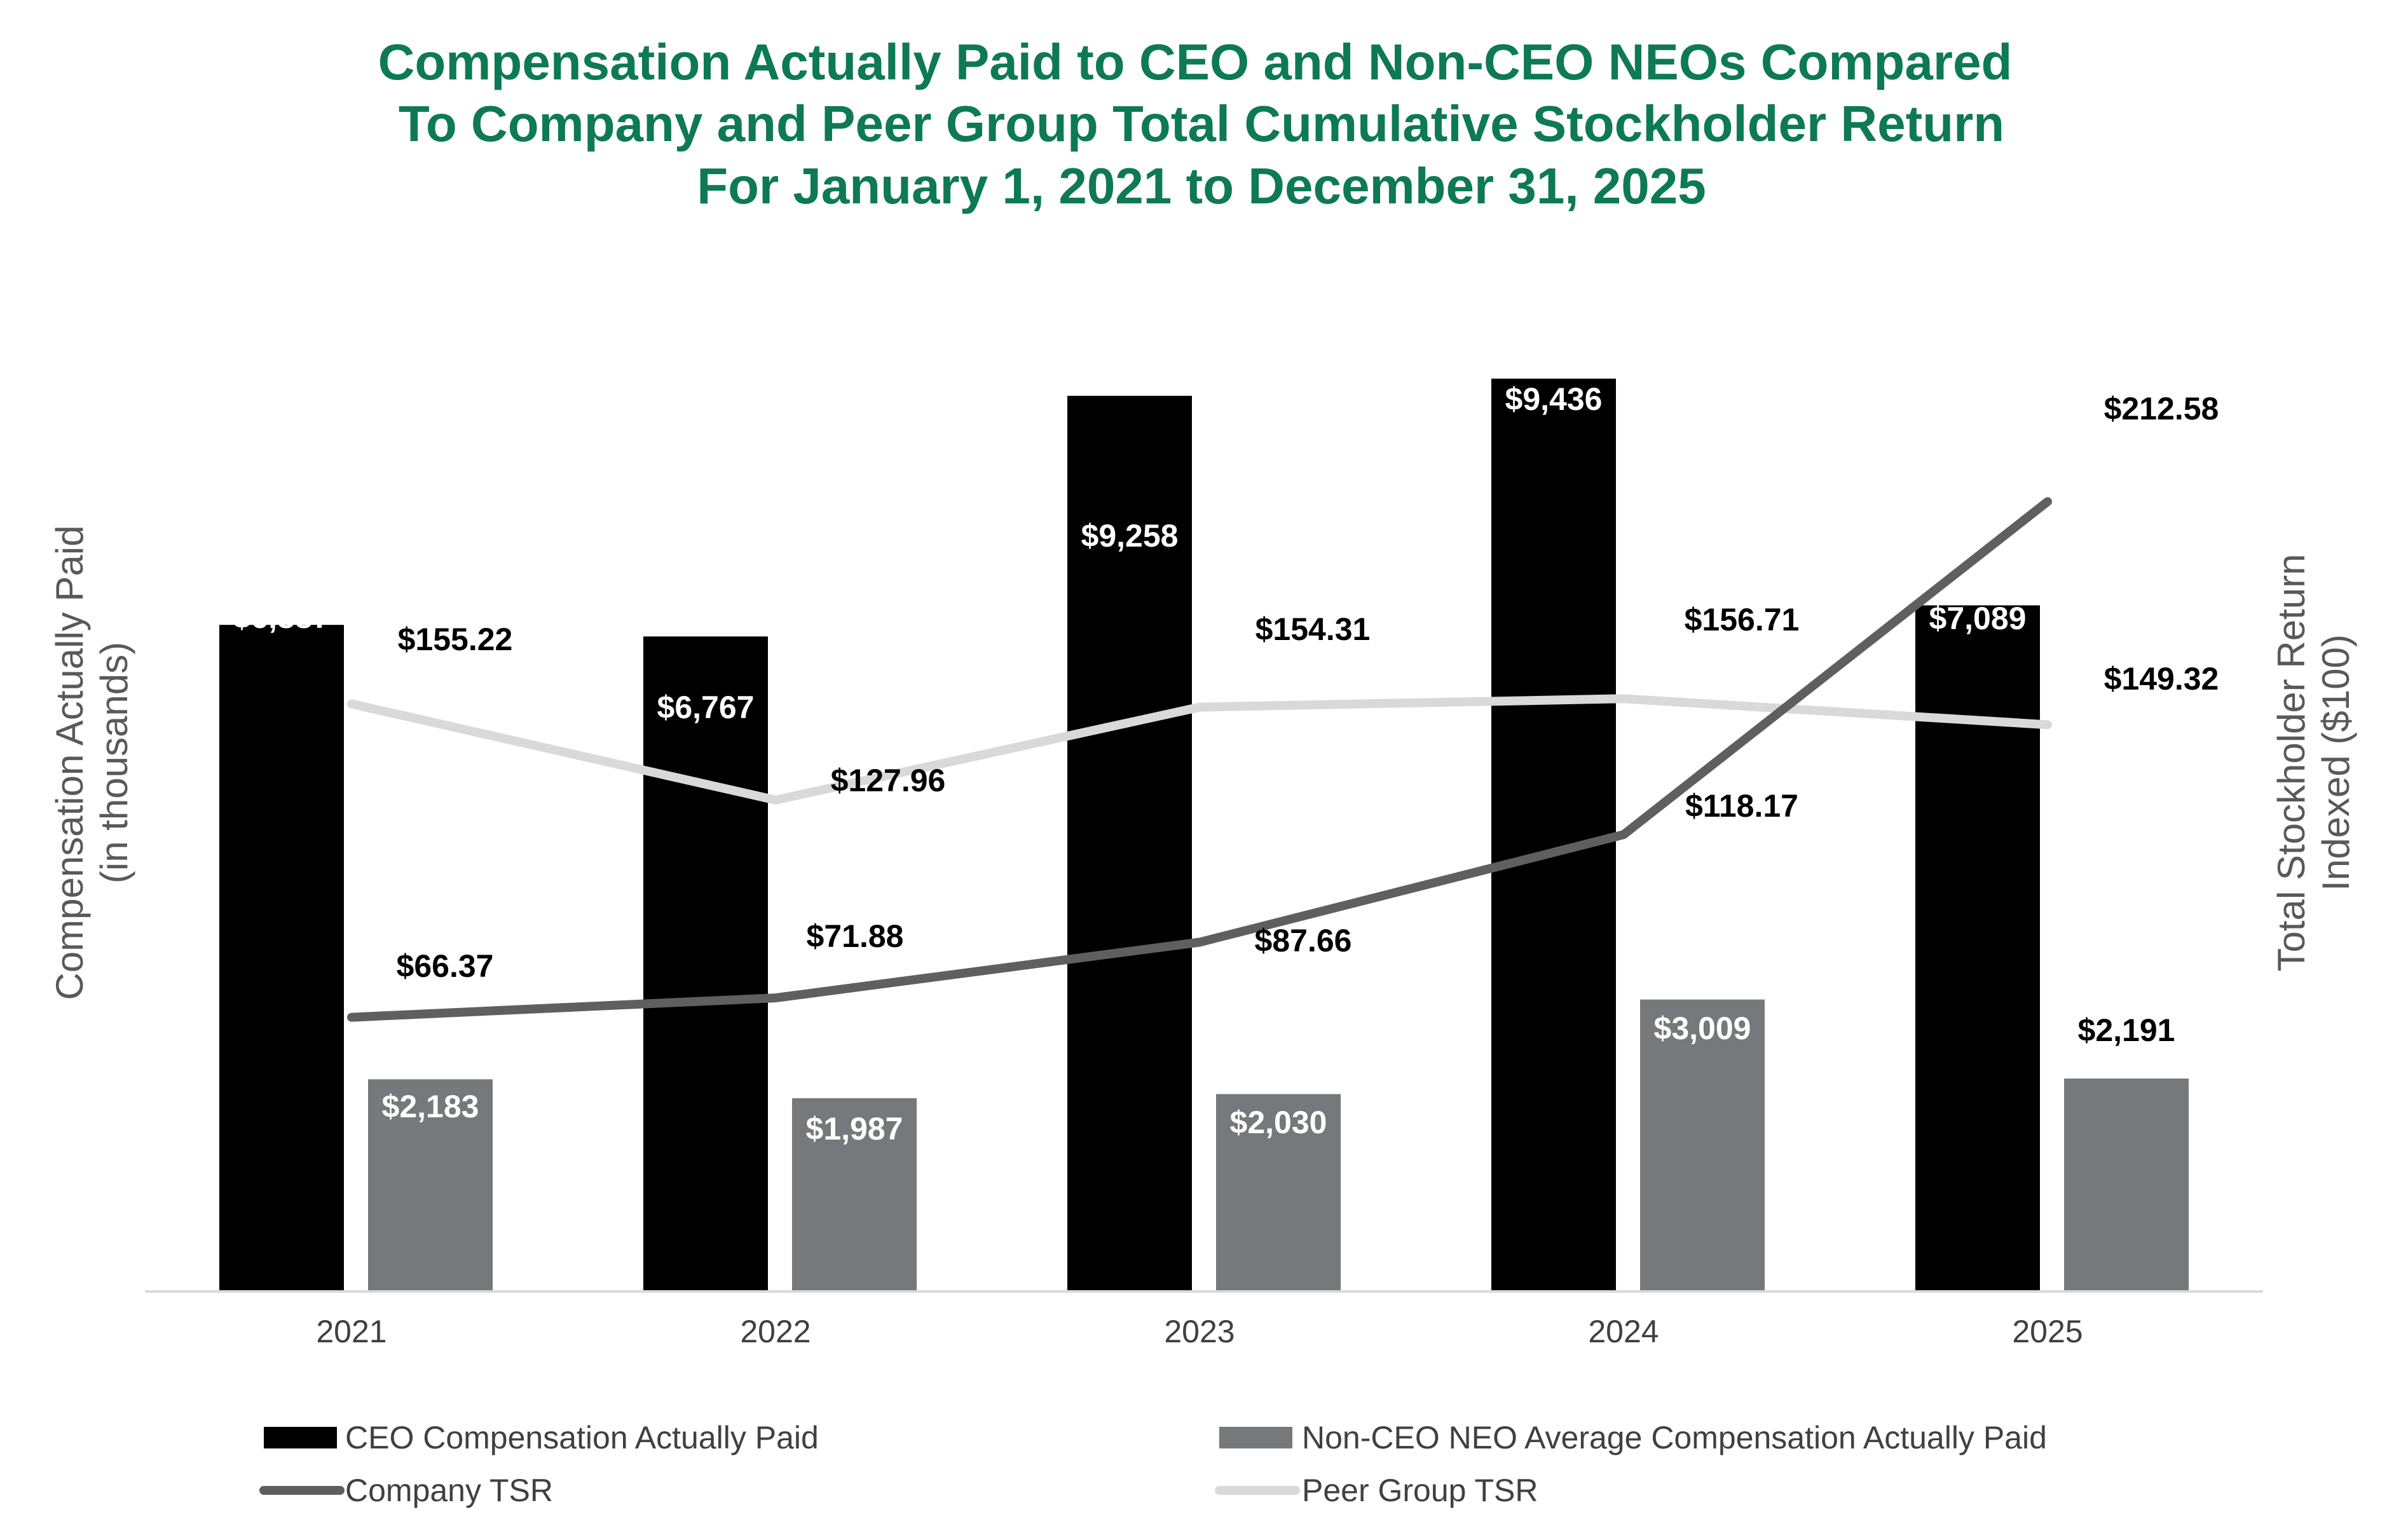 The width and height of the screenshot is (2408, 1519). Describe the element at coordinates (582, 1438) in the screenshot. I see `legend-ceo-label: CEO Compensation Actually Paid` at that location.